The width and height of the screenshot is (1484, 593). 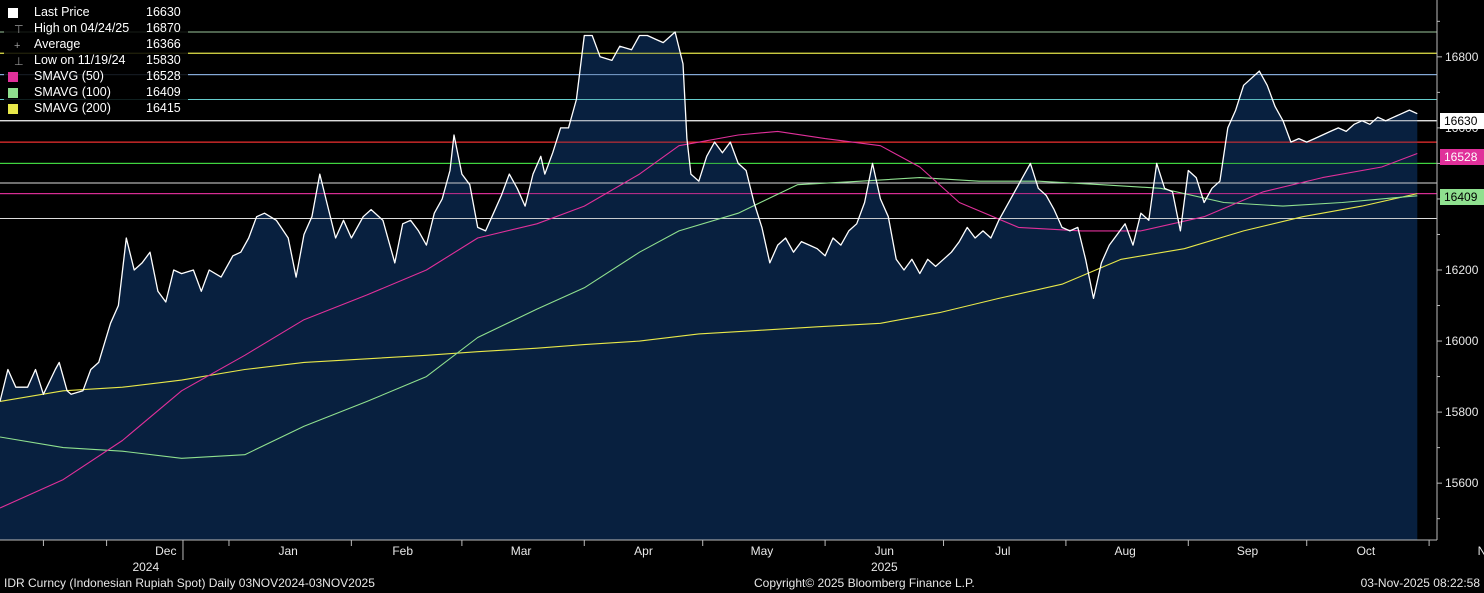 I want to click on x-tick-label: Jul, so click(x=1002, y=551).